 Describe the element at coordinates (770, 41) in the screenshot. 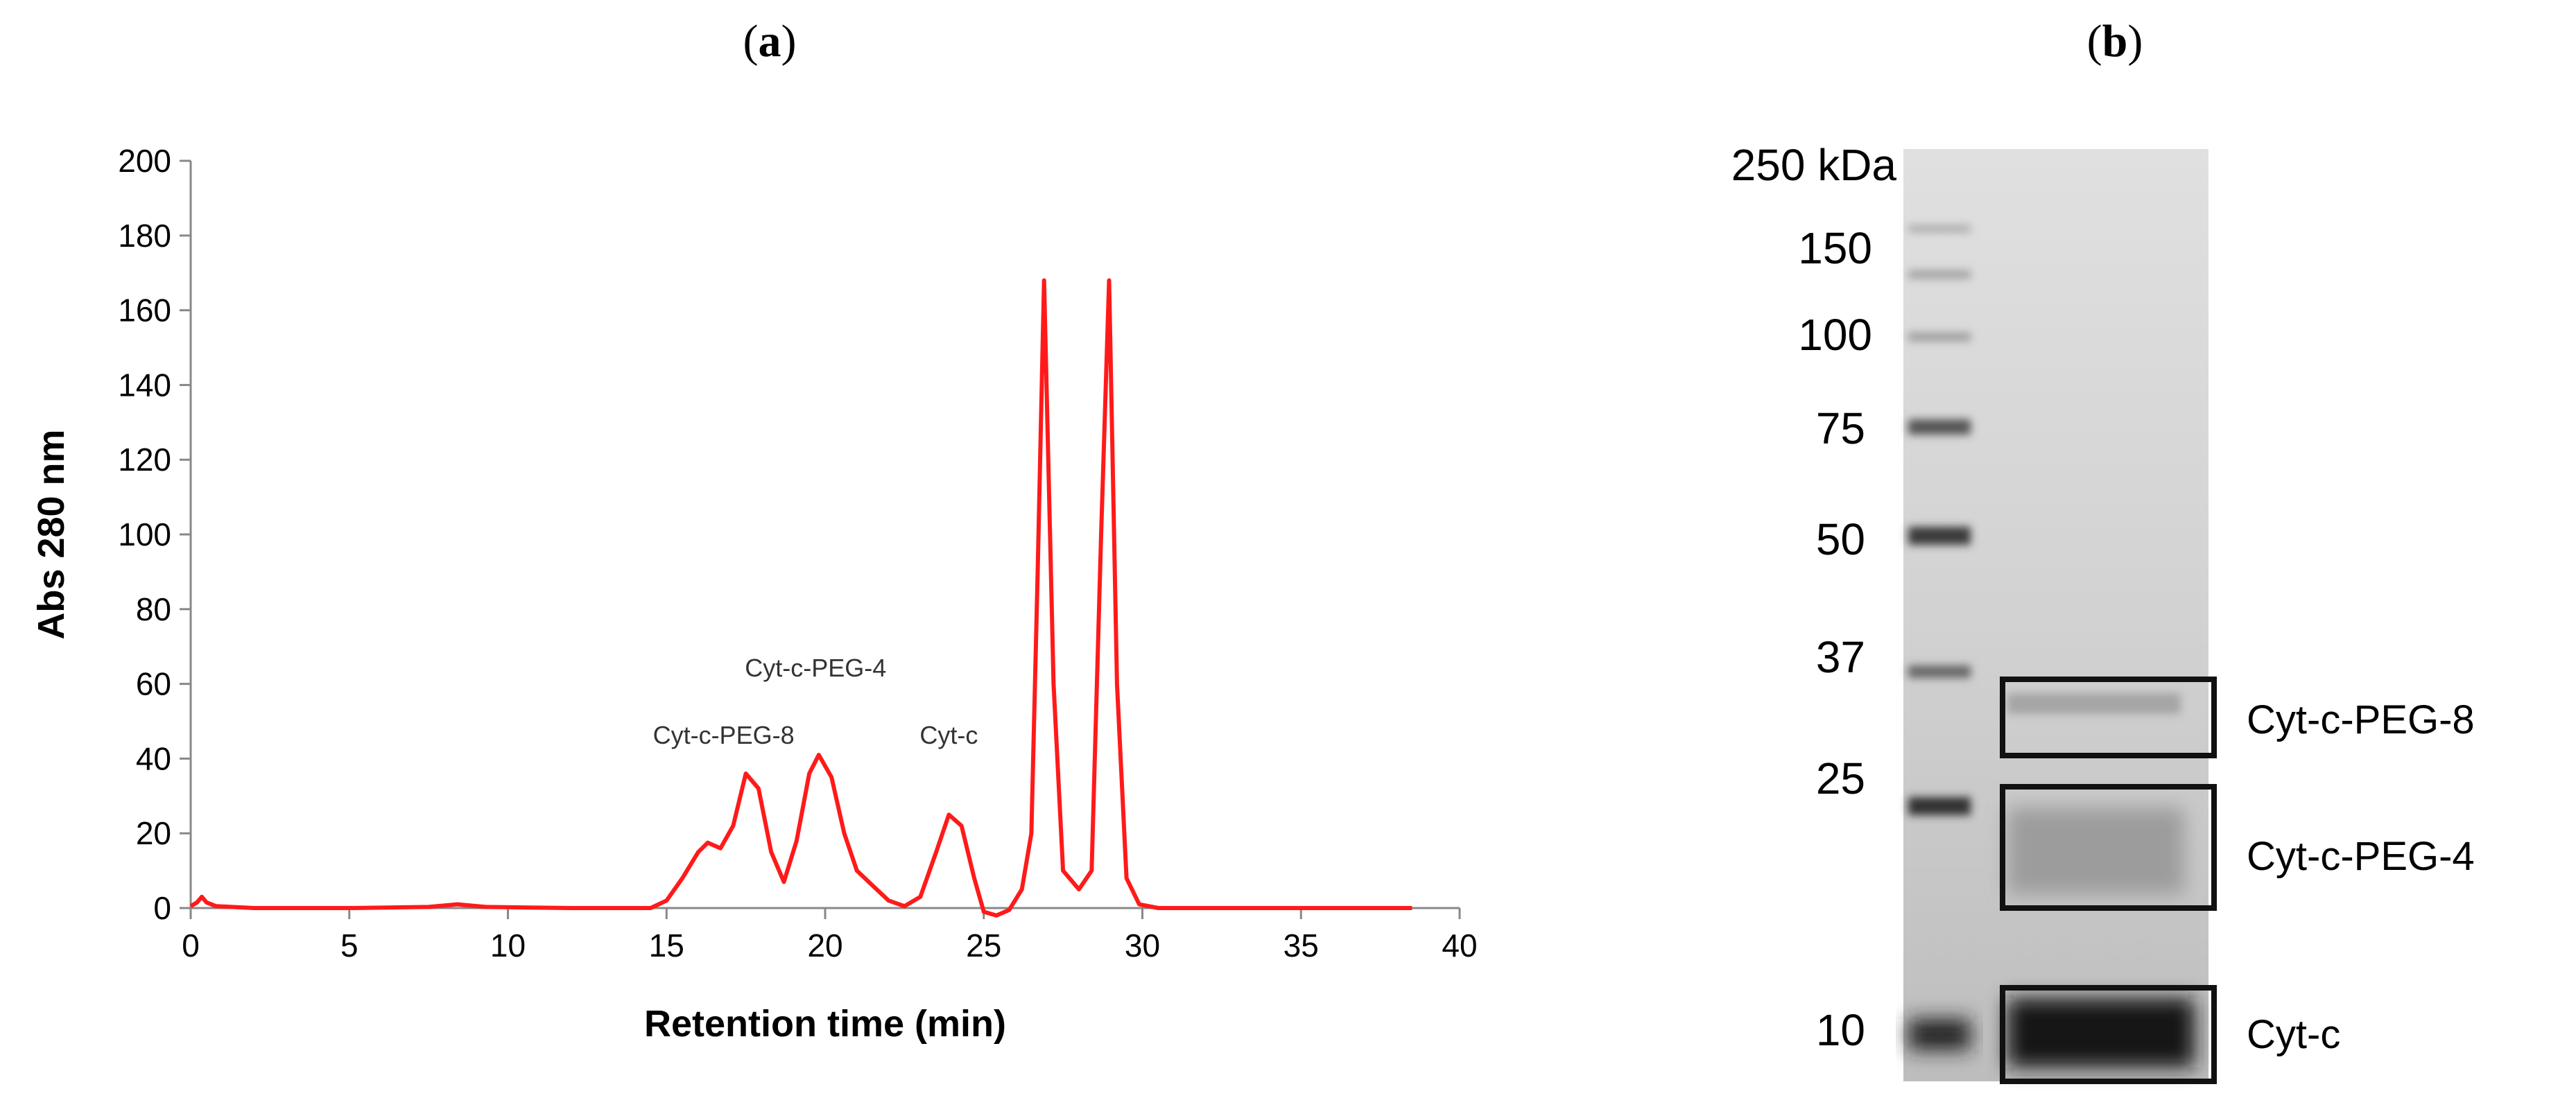

I see `panel-label-a: (a)` at that location.